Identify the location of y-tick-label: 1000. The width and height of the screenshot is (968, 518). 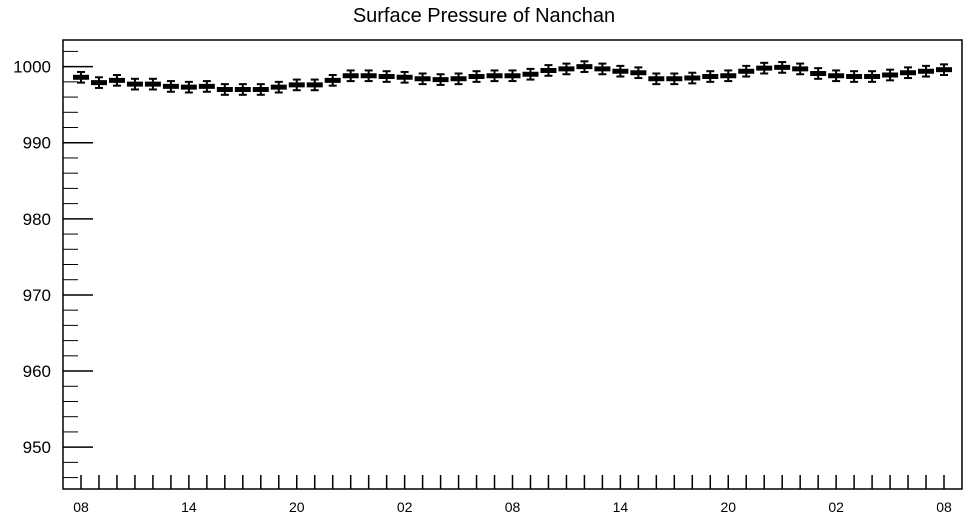
(32, 67).